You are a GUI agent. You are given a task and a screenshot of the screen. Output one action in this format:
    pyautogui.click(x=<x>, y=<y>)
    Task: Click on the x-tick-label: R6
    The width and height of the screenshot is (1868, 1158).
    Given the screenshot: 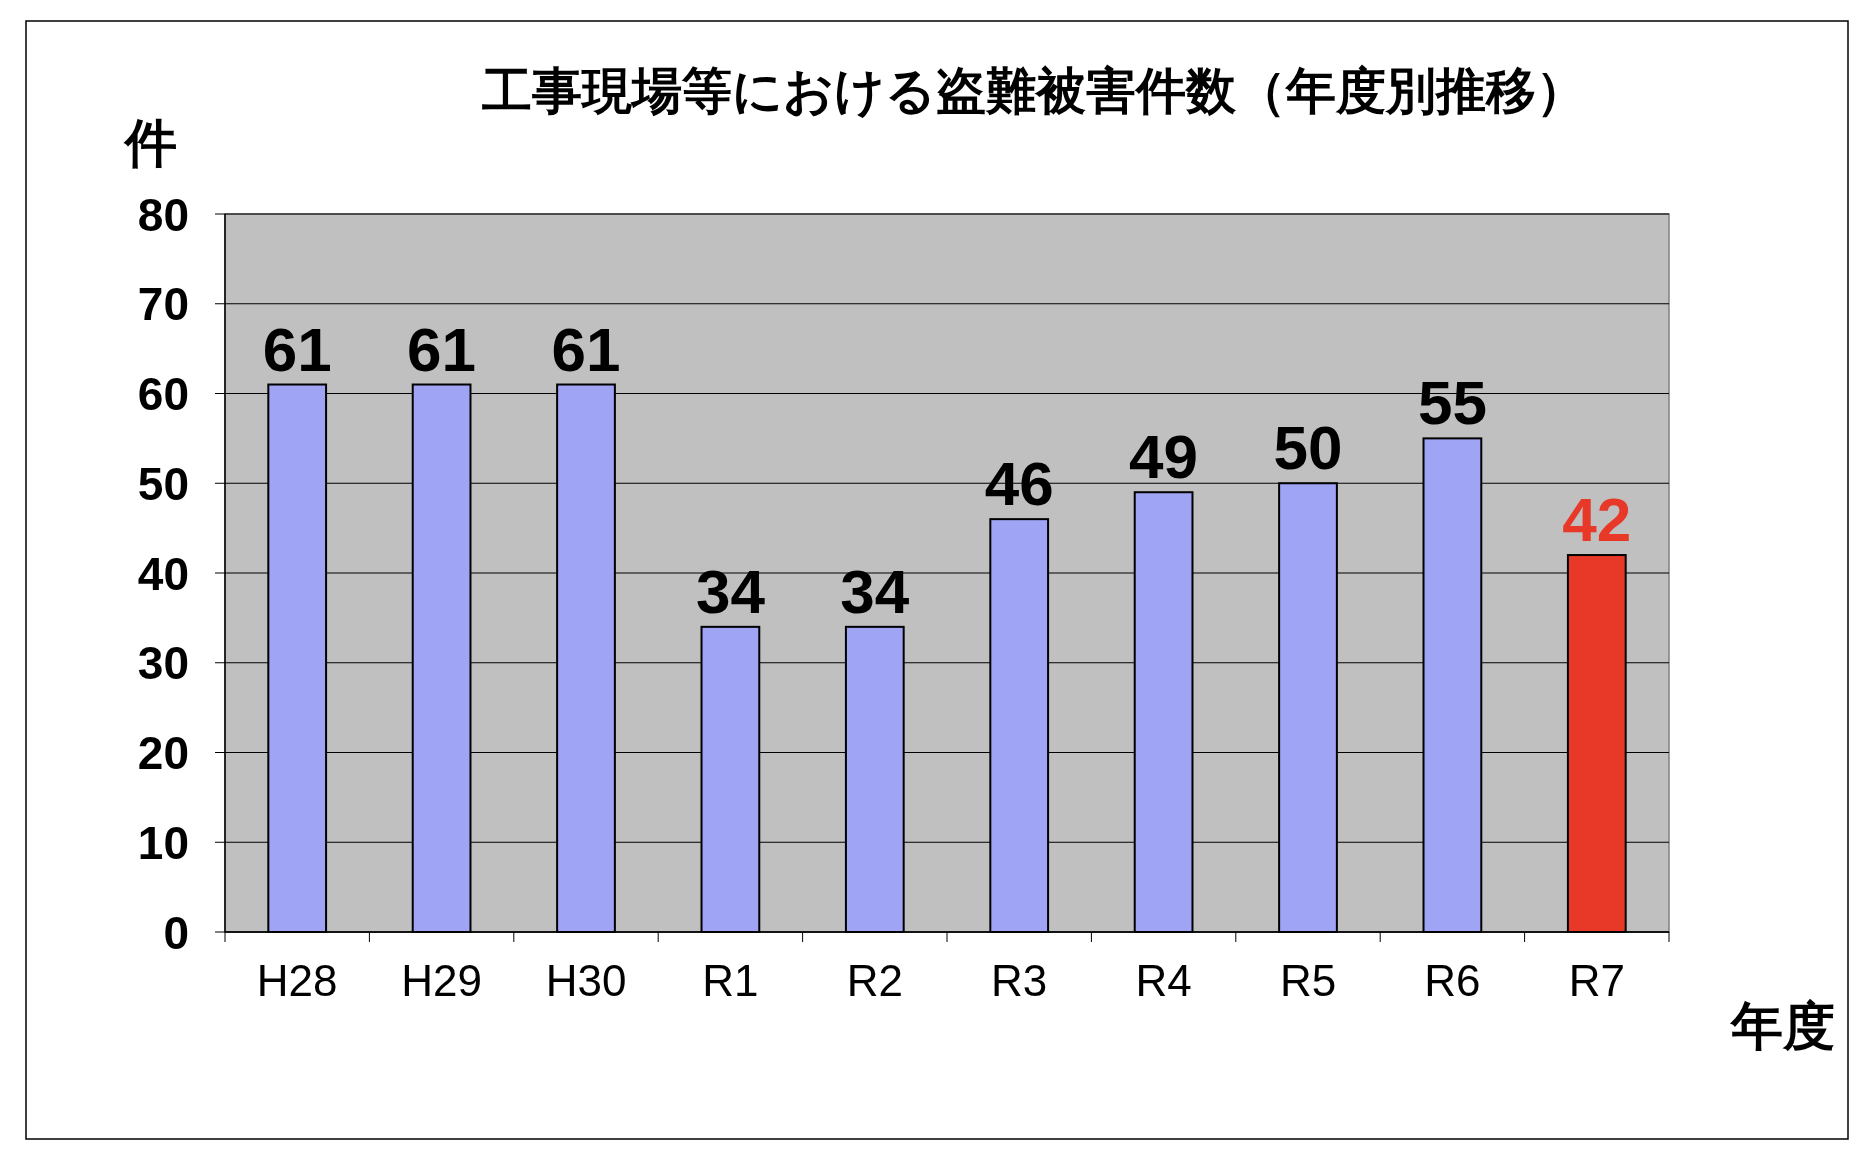 What is the action you would take?
    pyautogui.click(x=1452, y=980)
    